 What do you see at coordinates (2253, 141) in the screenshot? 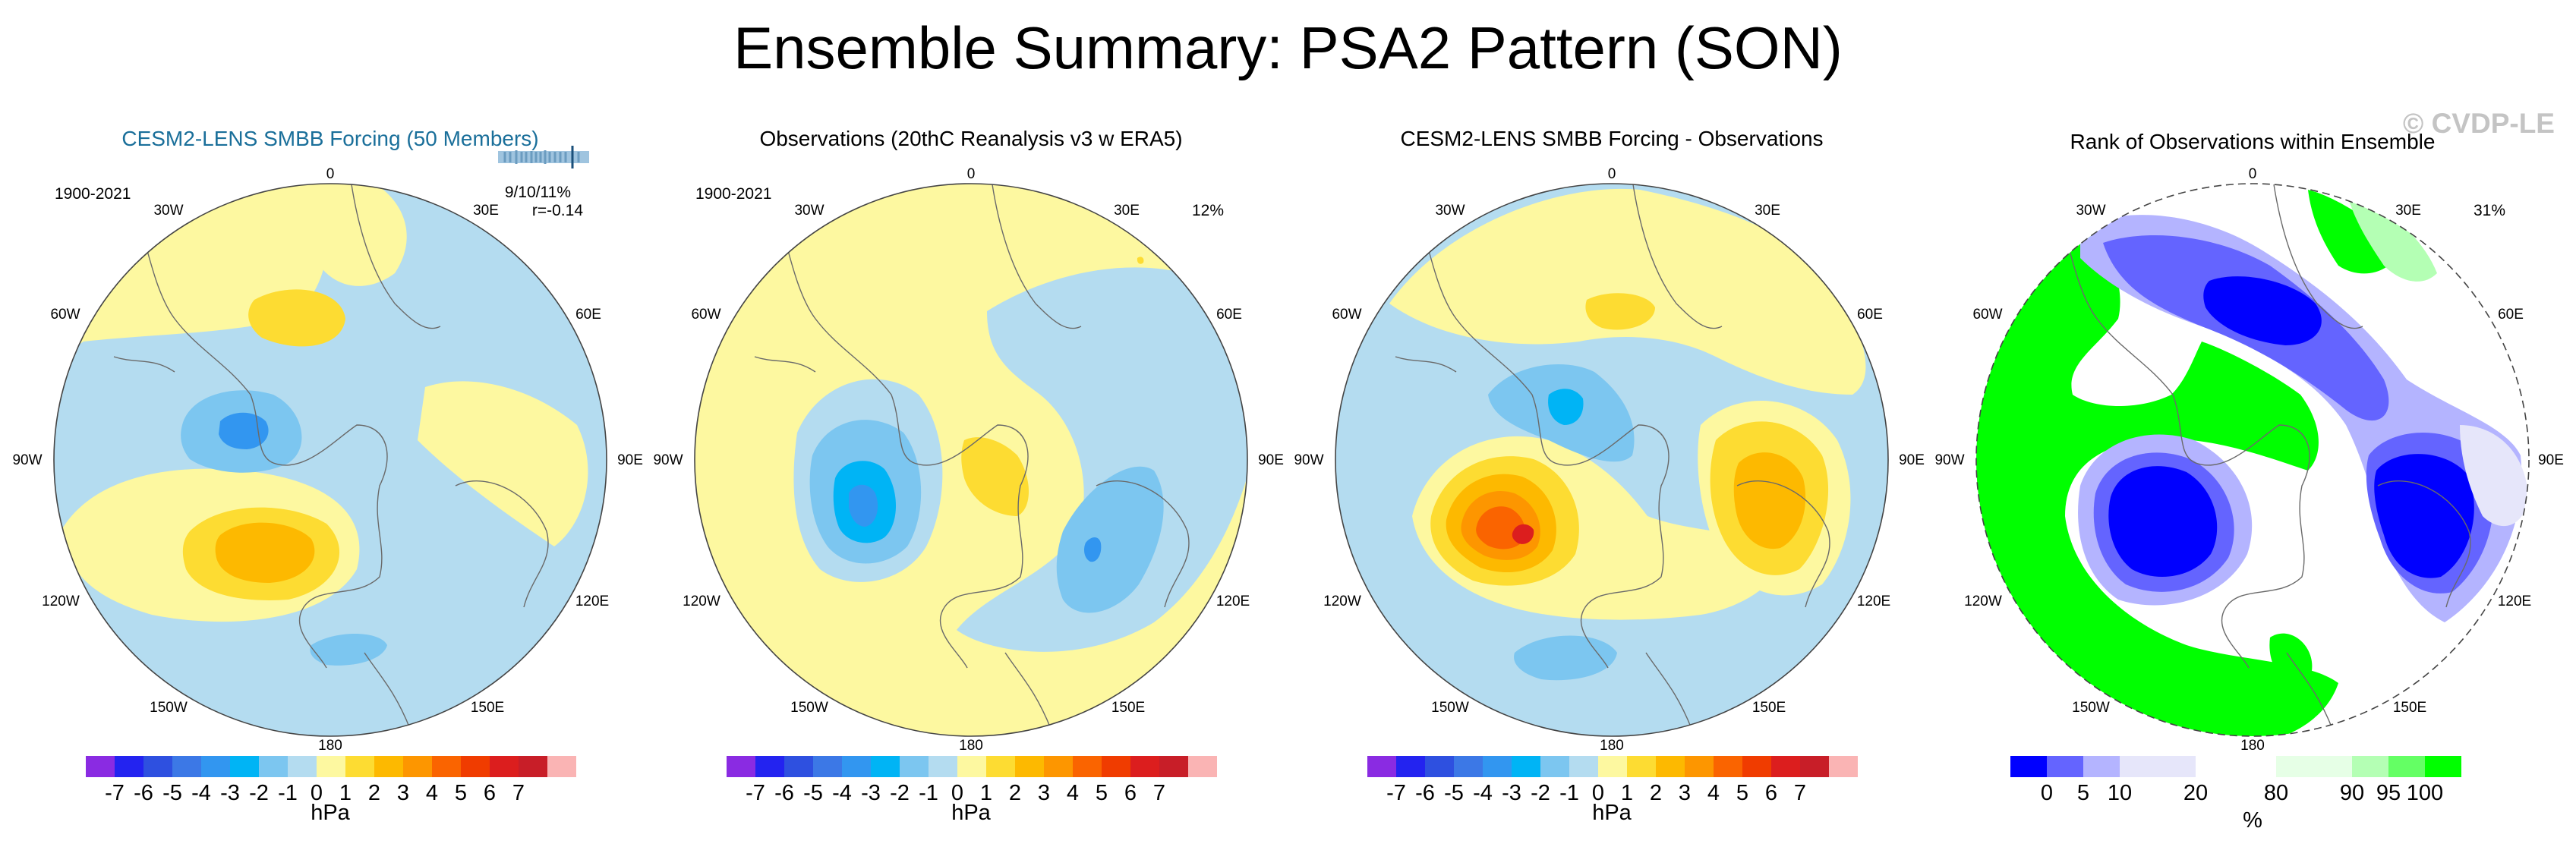
I see `panel-title: Rank of Observations within Ensemble` at bounding box center [2253, 141].